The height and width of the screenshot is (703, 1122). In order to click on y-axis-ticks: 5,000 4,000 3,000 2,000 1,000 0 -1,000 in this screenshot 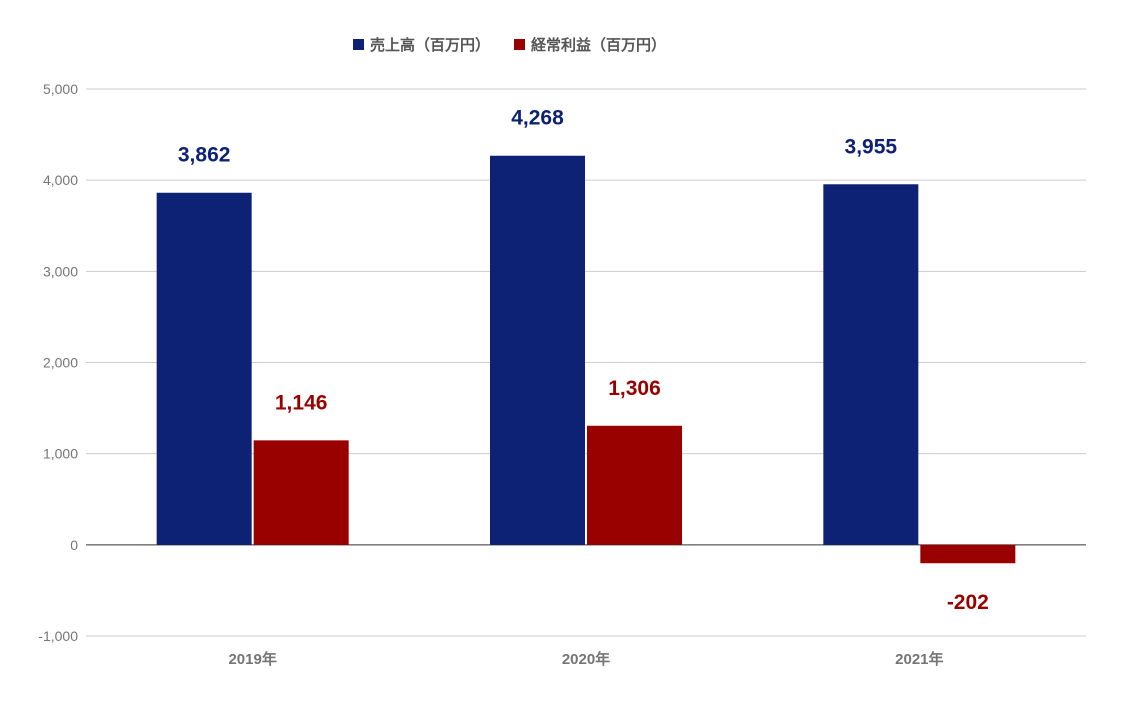, I will do `click(58, 362)`.